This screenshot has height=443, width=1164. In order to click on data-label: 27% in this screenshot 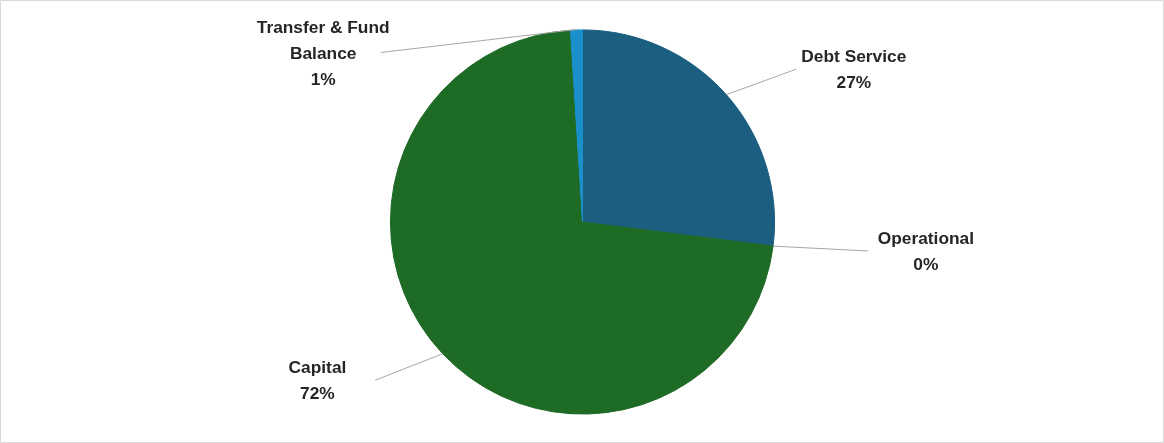, I will do `click(854, 82)`.